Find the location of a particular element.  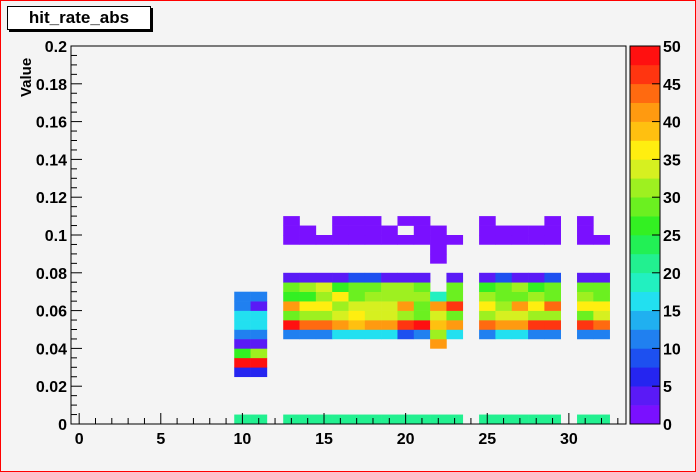

colorbar-label: 10 is located at coordinates (672, 349).